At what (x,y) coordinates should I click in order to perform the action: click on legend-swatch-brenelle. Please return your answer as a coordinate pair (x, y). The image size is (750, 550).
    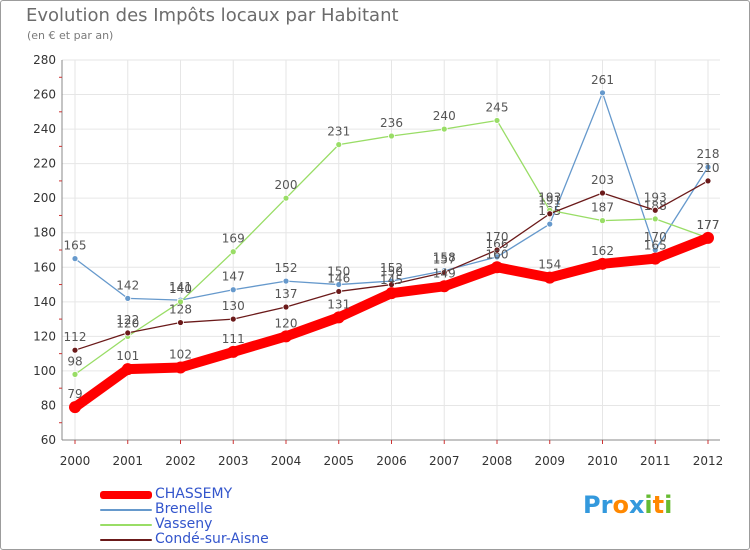
    Looking at the image, I should click on (126, 509).